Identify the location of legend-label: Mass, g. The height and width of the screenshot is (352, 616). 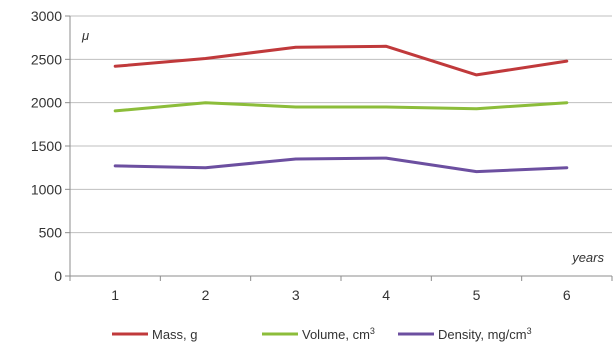
(175, 334).